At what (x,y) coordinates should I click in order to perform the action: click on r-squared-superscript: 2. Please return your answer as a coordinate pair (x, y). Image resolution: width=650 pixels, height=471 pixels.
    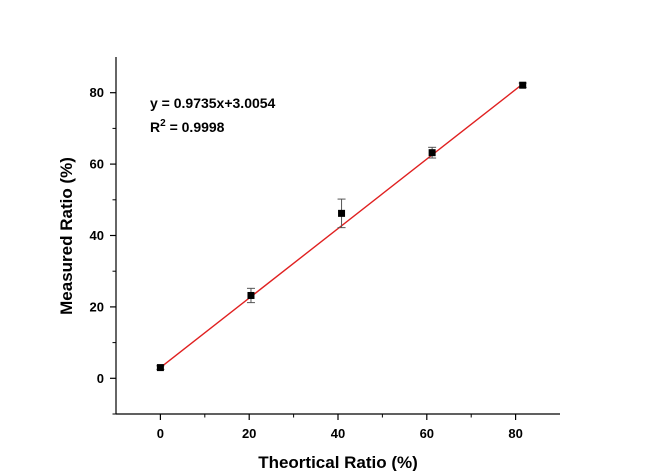
    Looking at the image, I should click on (163, 123).